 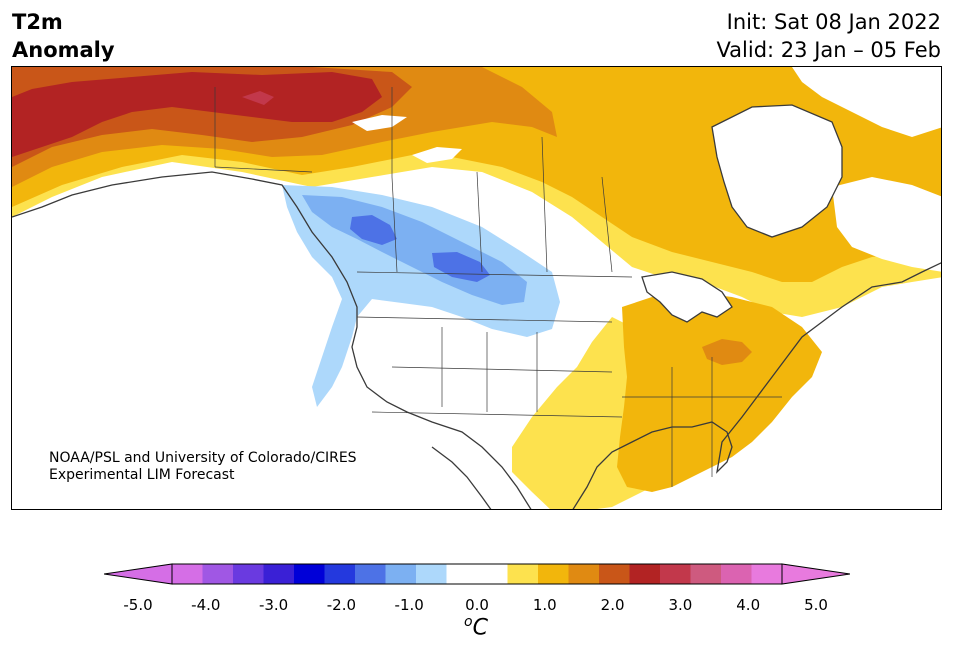 I want to click on warm-anomaly-peak, so click(x=258, y=98).